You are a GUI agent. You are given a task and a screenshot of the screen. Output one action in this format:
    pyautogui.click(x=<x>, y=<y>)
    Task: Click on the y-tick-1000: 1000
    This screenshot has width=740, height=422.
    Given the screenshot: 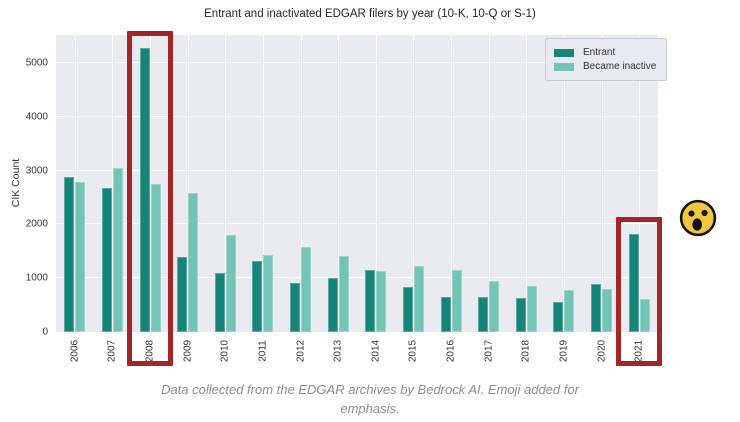 What is the action you would take?
    pyautogui.click(x=36, y=278)
    